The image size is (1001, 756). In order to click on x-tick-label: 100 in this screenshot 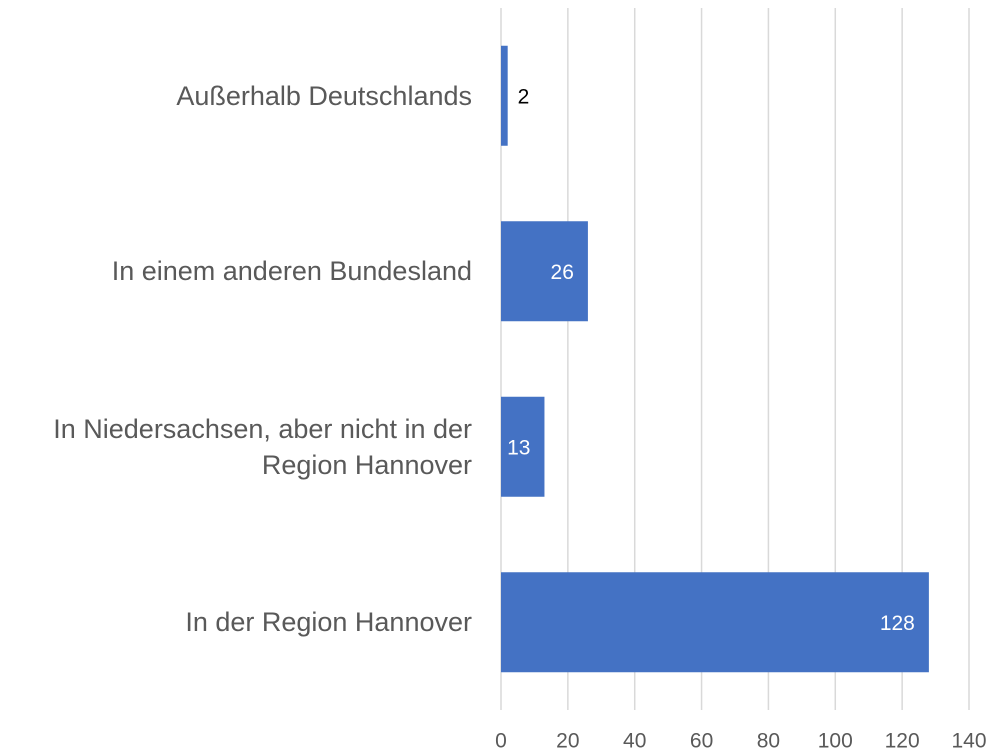, I will do `click(835, 741)`.